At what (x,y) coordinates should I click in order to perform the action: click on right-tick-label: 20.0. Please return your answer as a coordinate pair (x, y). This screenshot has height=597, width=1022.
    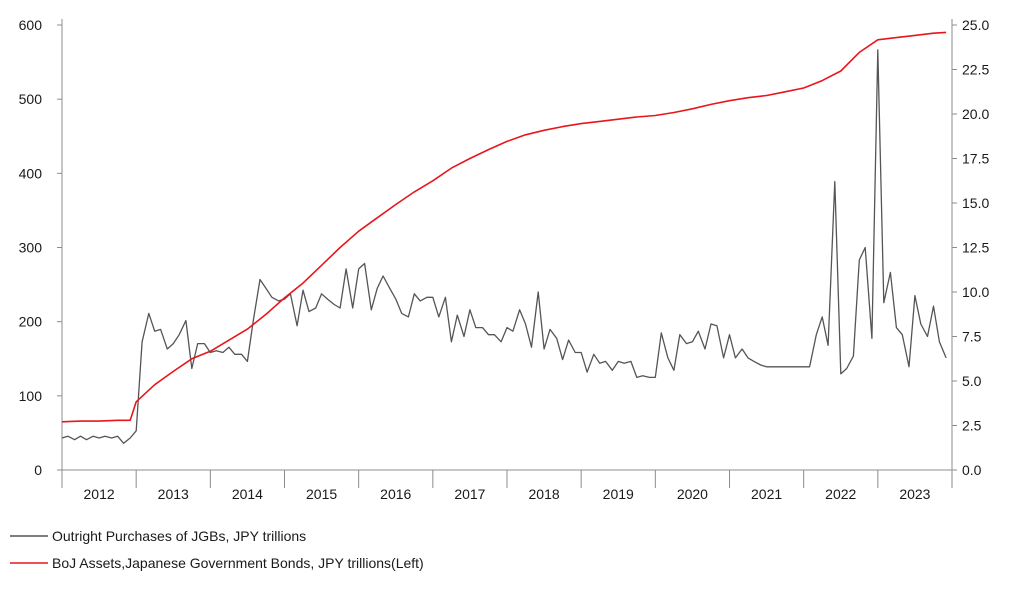
    Looking at the image, I should click on (975, 114).